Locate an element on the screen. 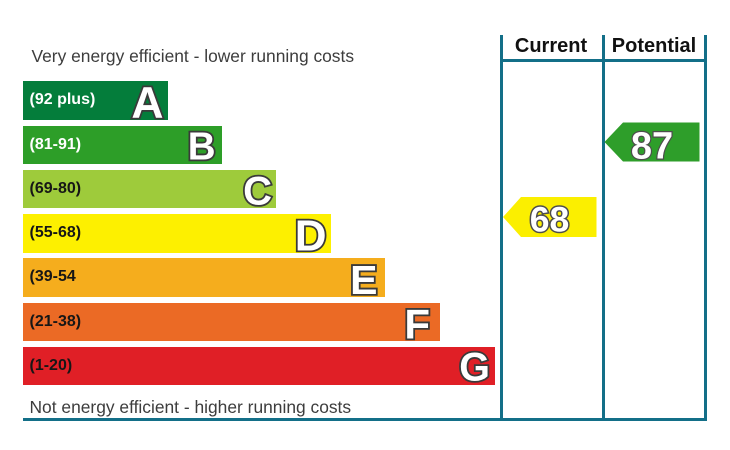 This screenshot has width=730, height=450. svg-text: 68 is located at coordinates (550, 220).